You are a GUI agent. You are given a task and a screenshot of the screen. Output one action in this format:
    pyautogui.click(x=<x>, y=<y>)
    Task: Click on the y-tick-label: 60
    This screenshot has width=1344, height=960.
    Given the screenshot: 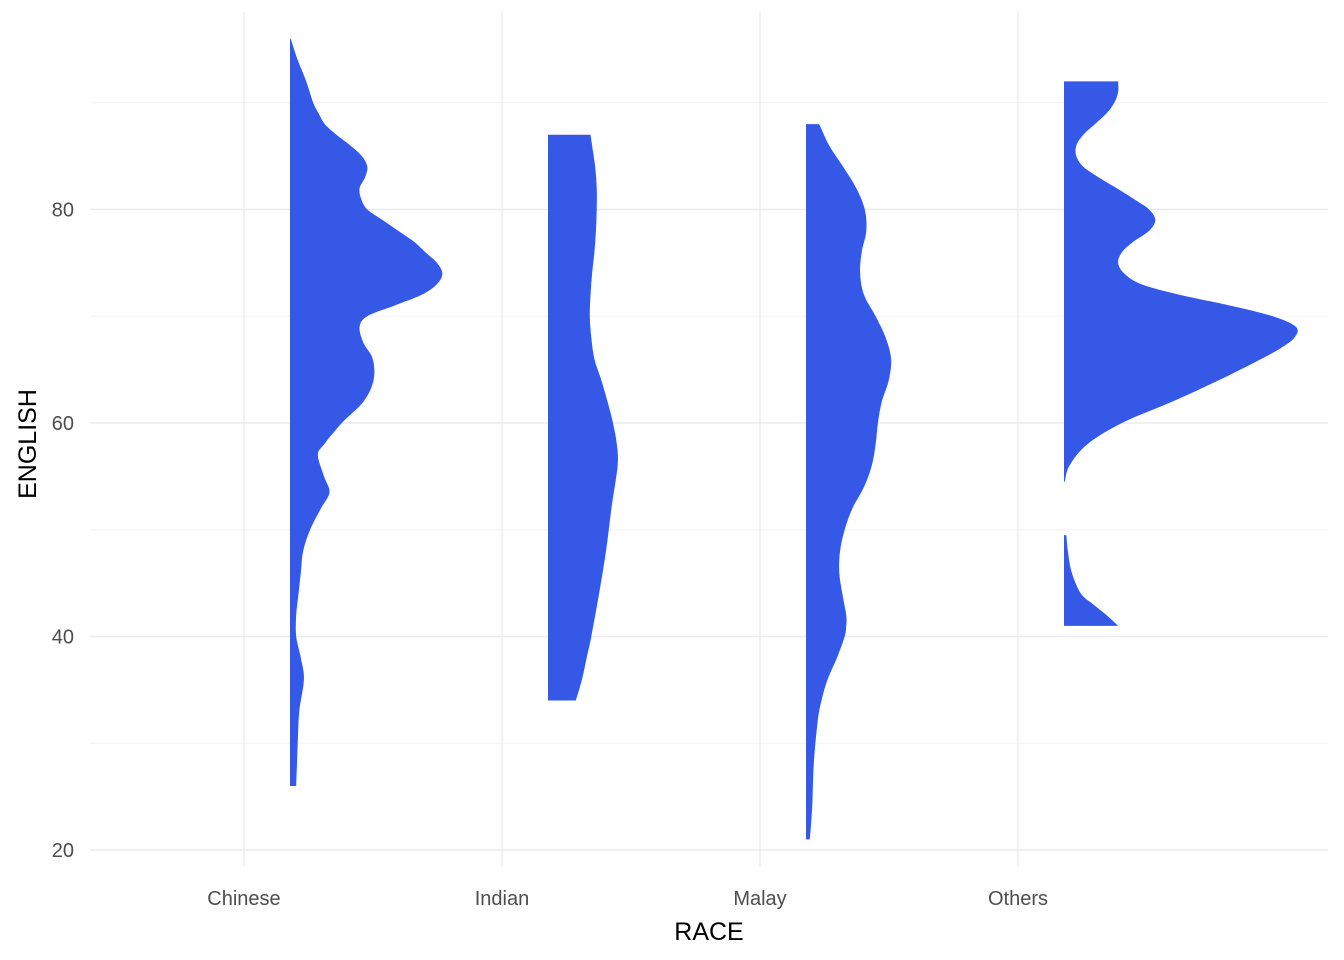 What is the action you would take?
    pyautogui.click(x=63, y=424)
    